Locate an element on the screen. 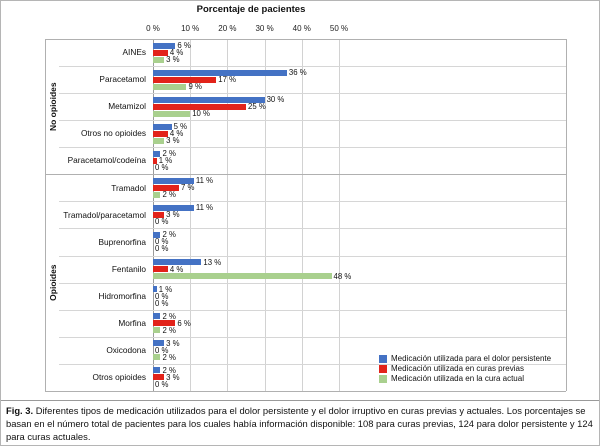 The height and width of the screenshot is (446, 600). legend-item: Medicación utilizada en la cura actual is located at coordinates (465, 378).